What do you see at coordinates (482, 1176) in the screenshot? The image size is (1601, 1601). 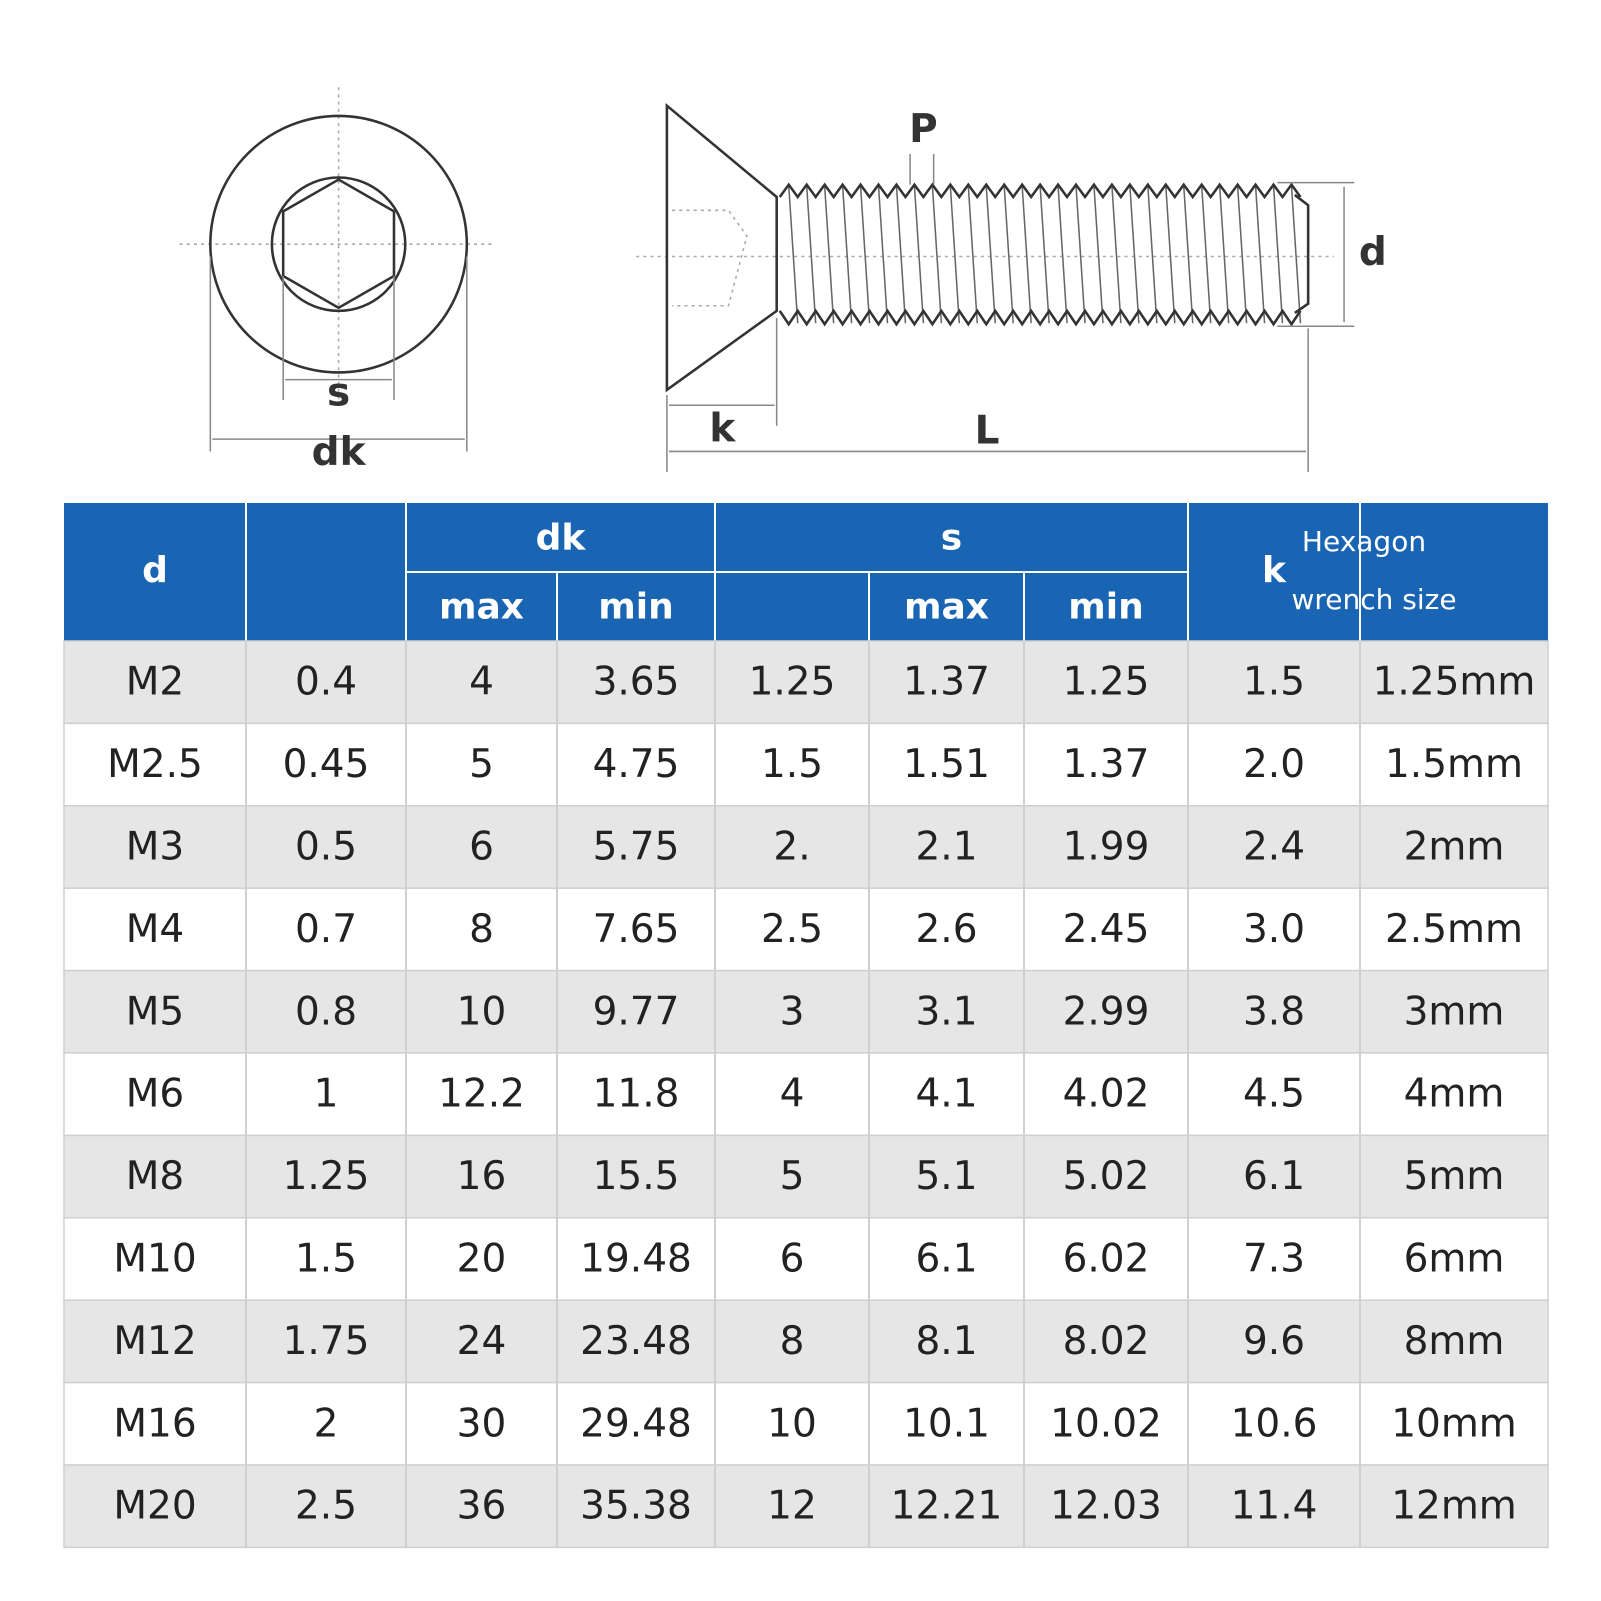 I see `table-cell: 16` at bounding box center [482, 1176].